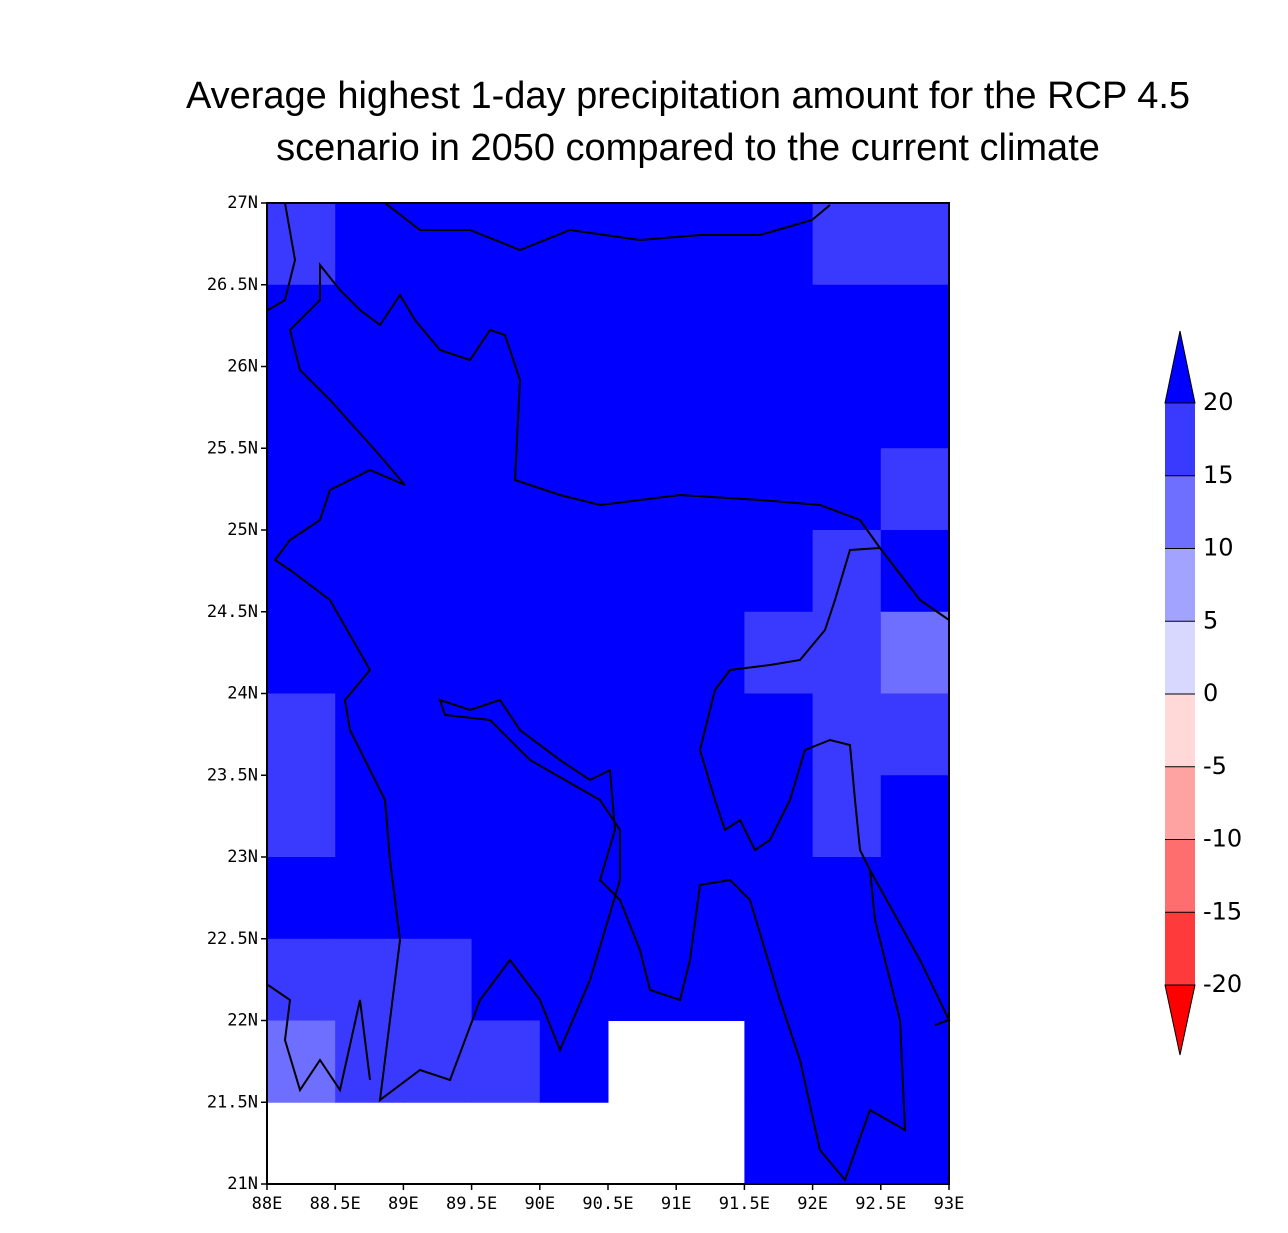 The width and height of the screenshot is (1288, 1233). What do you see at coordinates (1215, 766) in the screenshot?
I see `colorbar-label: -5` at bounding box center [1215, 766].